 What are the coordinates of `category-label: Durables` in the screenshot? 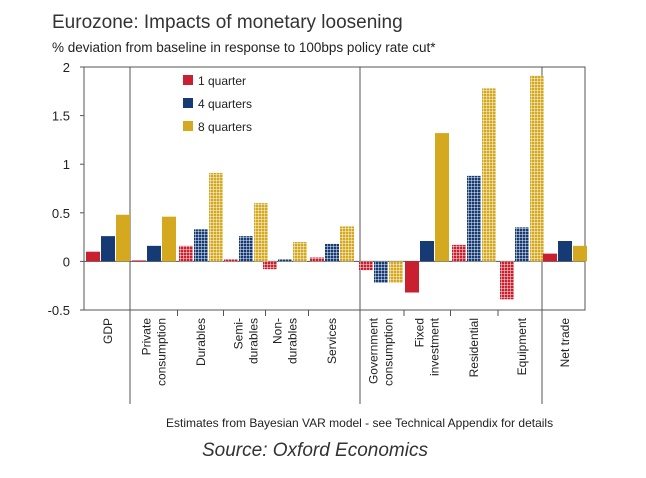 It's located at (201, 342).